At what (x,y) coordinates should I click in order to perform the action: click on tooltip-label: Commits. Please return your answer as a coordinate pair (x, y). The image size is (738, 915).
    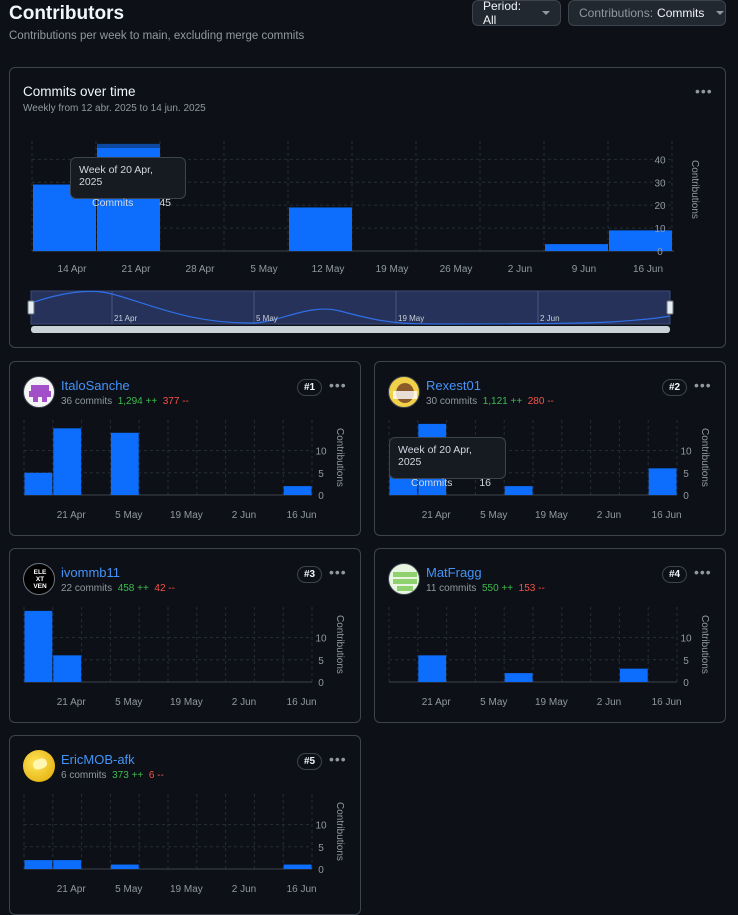
    Looking at the image, I should click on (113, 203).